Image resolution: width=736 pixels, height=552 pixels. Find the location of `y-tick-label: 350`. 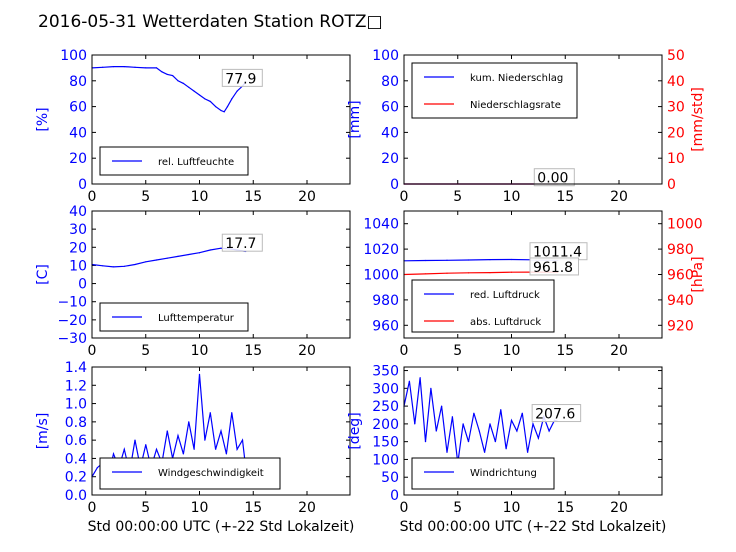

y-tick-label: 350 is located at coordinates (385, 372).